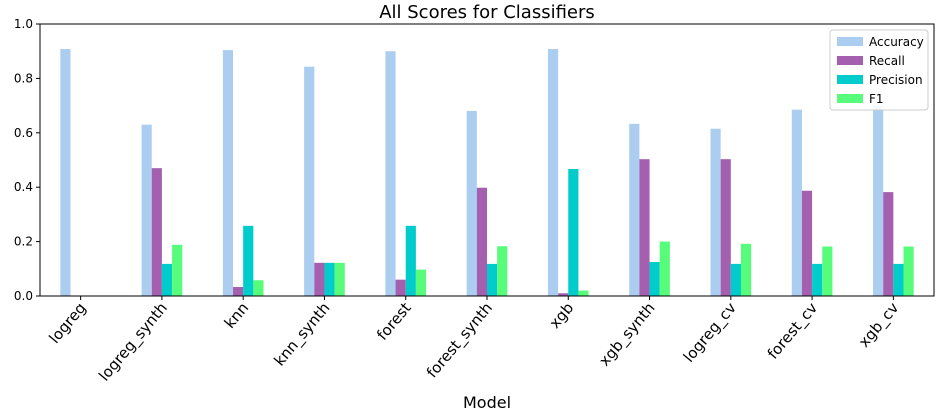 The height and width of the screenshot is (417, 951). What do you see at coordinates (715, 212) in the screenshot?
I see `bar-accuracy-logreg_cv` at bounding box center [715, 212].